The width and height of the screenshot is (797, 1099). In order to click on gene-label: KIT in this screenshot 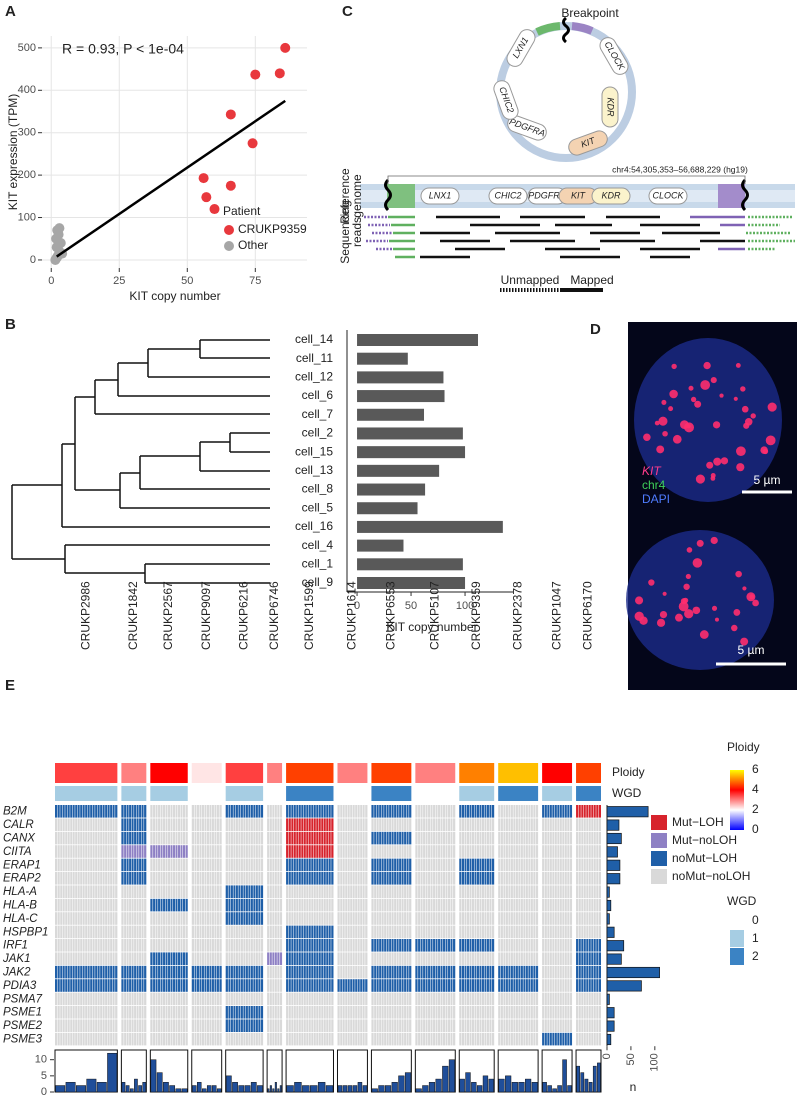, I will do `click(588, 142)`.